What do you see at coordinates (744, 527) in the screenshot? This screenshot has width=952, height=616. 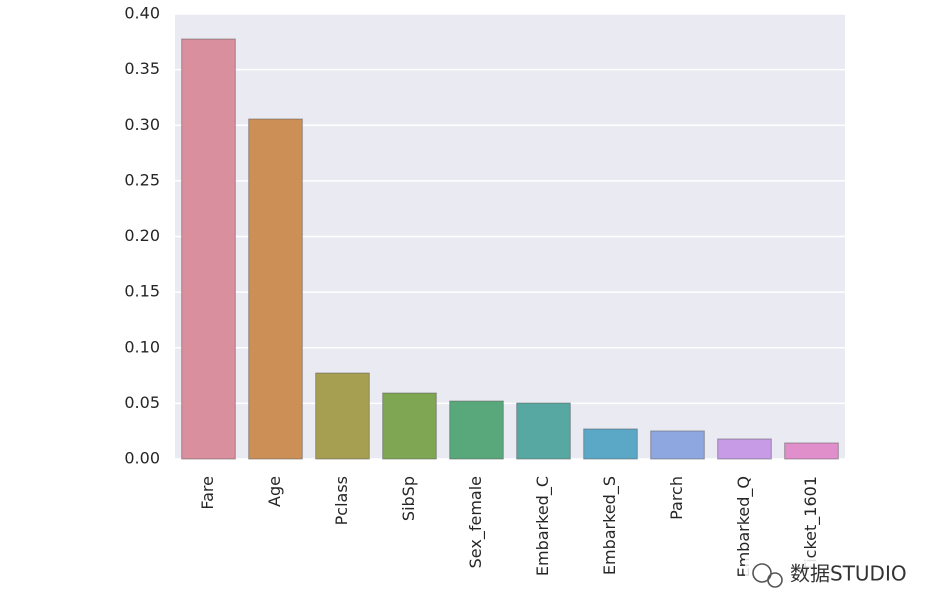 I see `x-tick-label: Embarked_Q` at bounding box center [744, 527].